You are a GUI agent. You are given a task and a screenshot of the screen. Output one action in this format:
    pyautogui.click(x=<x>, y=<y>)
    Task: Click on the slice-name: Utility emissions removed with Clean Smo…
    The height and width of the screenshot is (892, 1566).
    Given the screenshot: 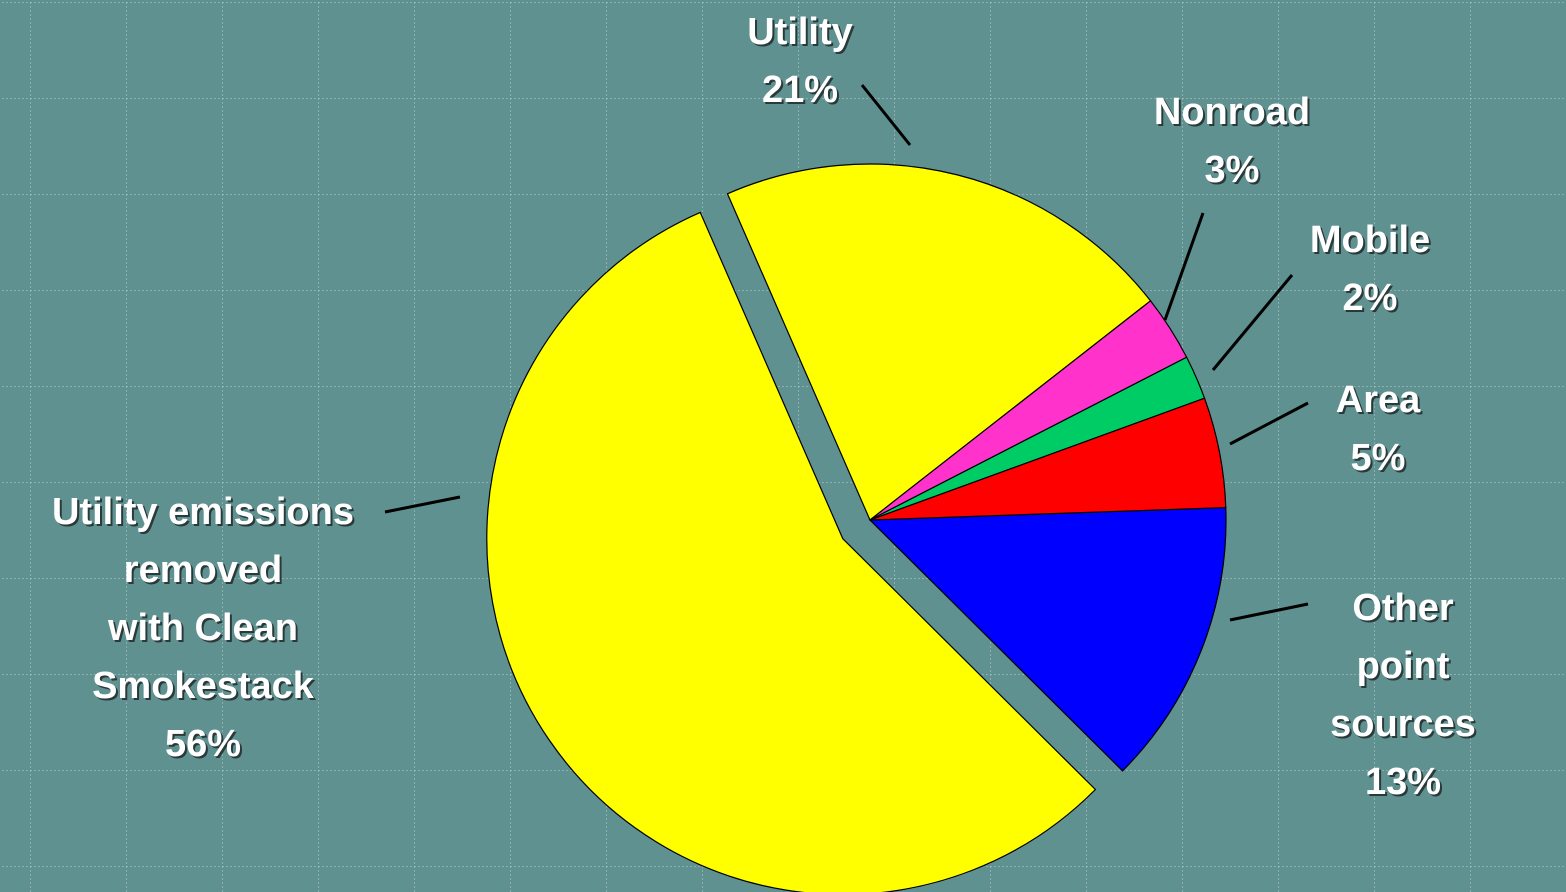 What is the action you would take?
    pyautogui.click(x=203, y=599)
    